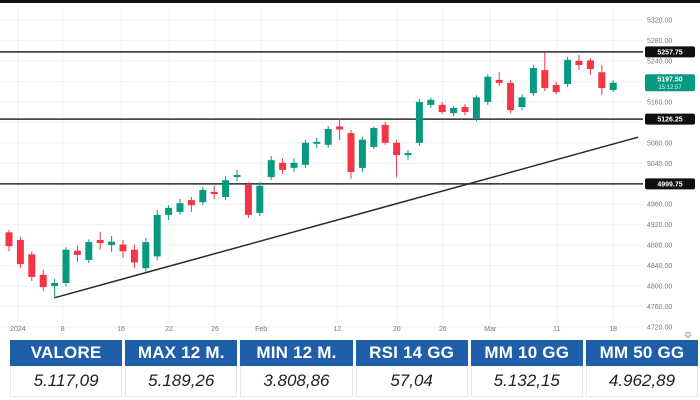 Image resolution: width=700 pixels, height=400 pixels. Describe the element at coordinates (659, 143) in the screenshot. I see `y-axis-tick-label: 5080.00` at that location.